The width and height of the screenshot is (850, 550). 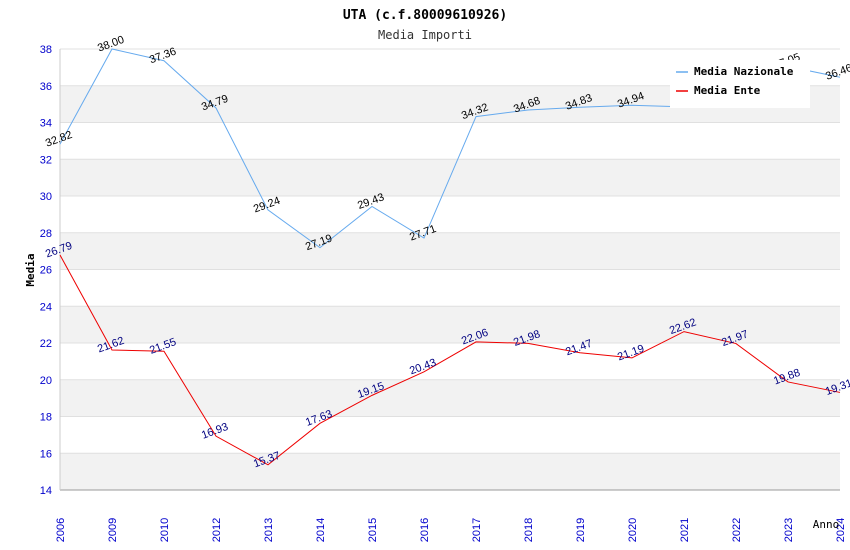 I want to click on legend-label-media-ente: Media Ente, so click(x=727, y=90).